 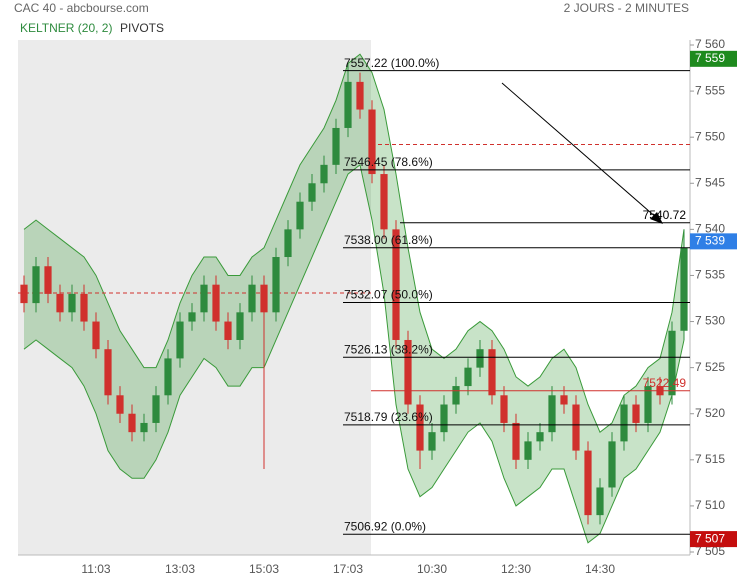 What do you see at coordinates (388, 295) in the screenshot?
I see `fib-label: 7532.07 (50.0%)` at bounding box center [388, 295].